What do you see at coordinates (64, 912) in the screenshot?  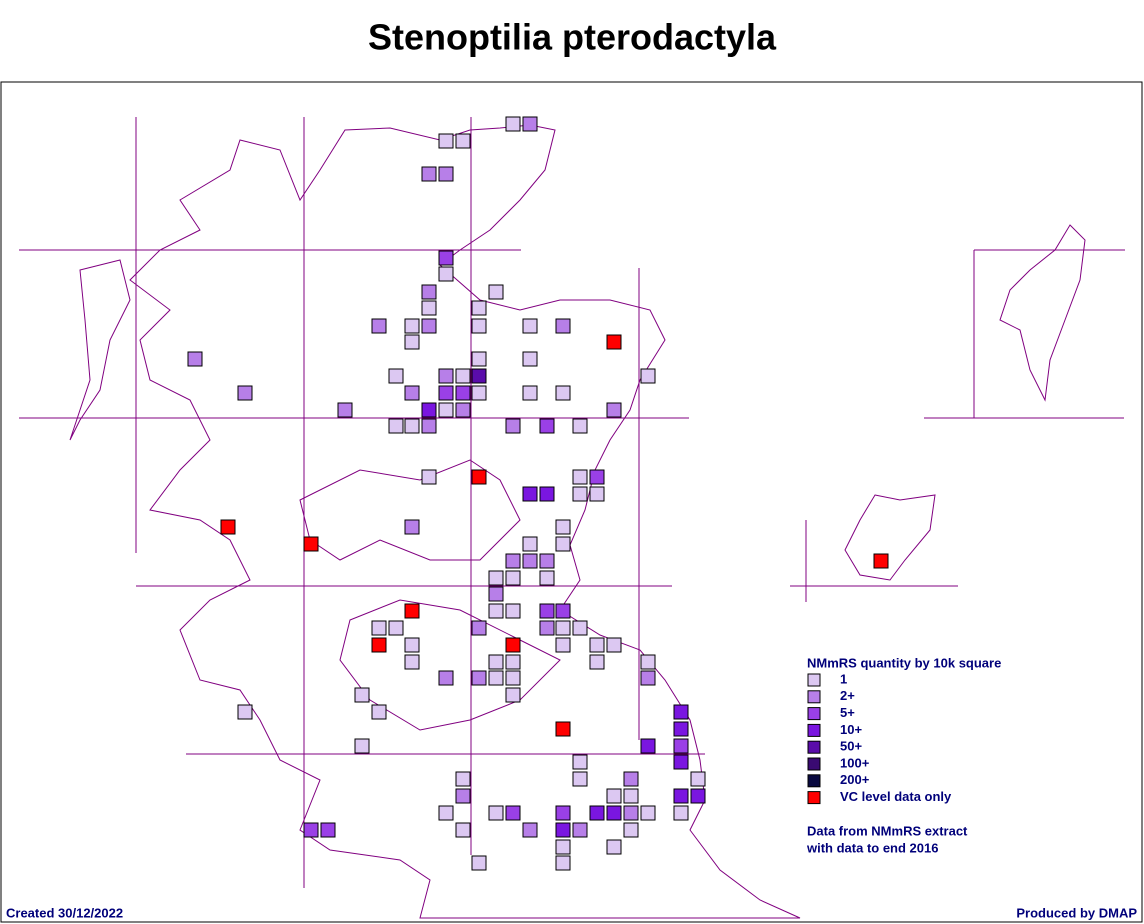 I see `created: Created 30/12/2022` at bounding box center [64, 912].